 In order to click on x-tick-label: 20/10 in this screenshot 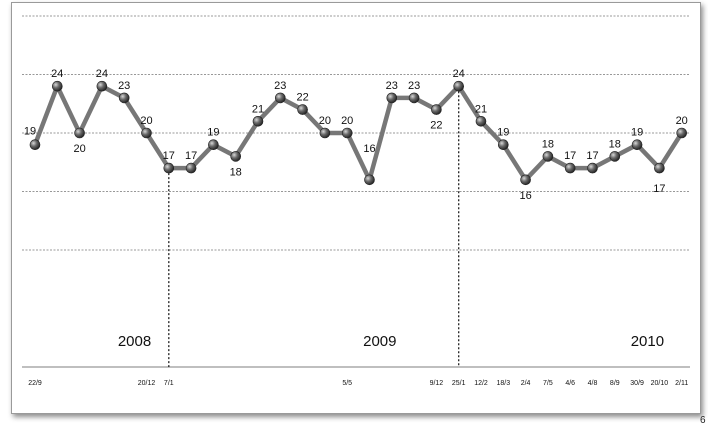, I will do `click(660, 383)`.